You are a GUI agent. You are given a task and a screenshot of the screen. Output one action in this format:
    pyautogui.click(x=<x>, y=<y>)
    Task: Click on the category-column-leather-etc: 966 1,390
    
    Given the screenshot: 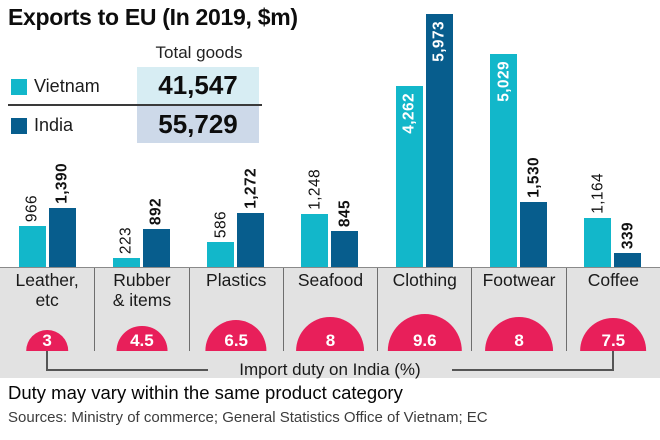 What is the action you would take?
    pyautogui.click(x=47, y=133)
    